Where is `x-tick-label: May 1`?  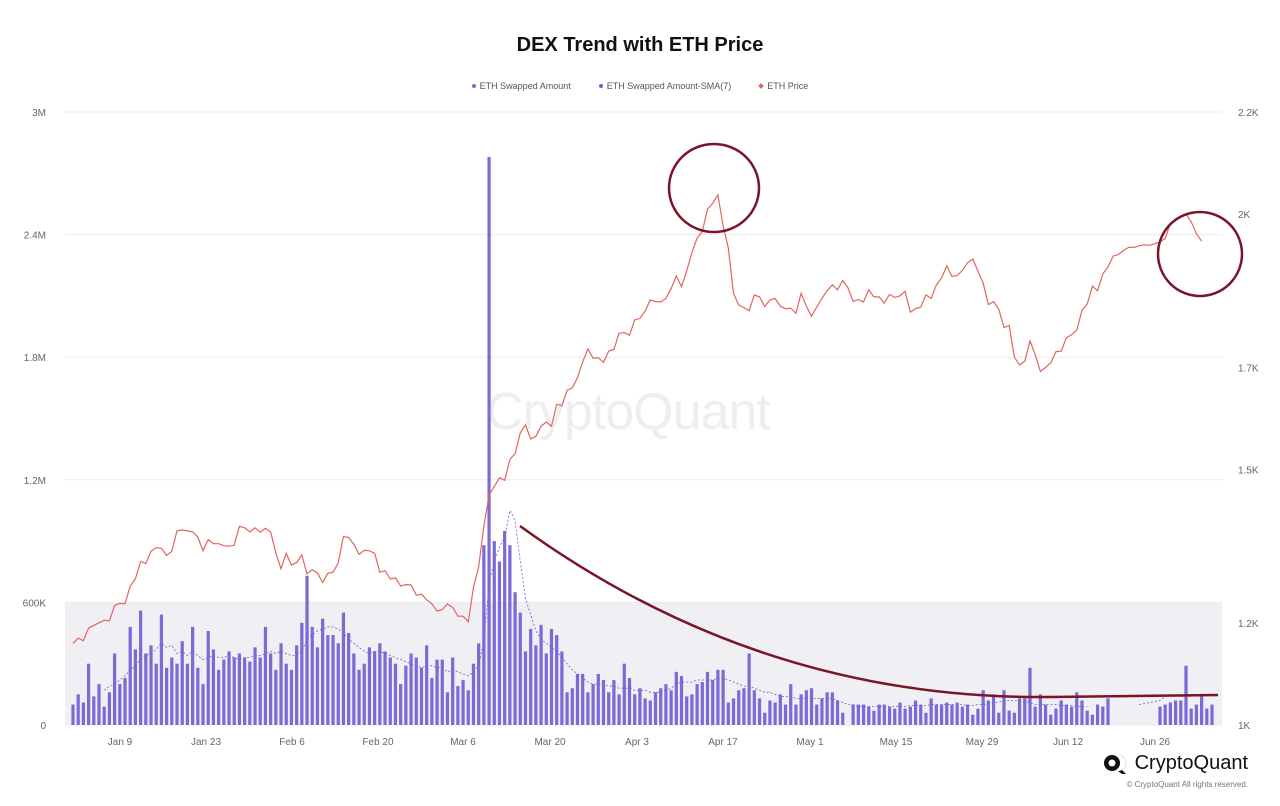
x-tick-label: May 1 is located at coordinates (810, 742).